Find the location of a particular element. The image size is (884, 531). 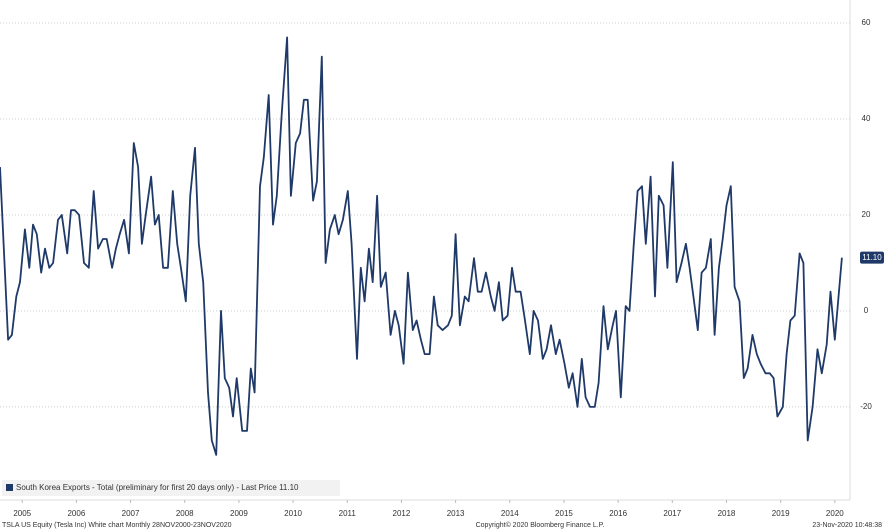

y-tick-label: 20 is located at coordinates (866, 214).